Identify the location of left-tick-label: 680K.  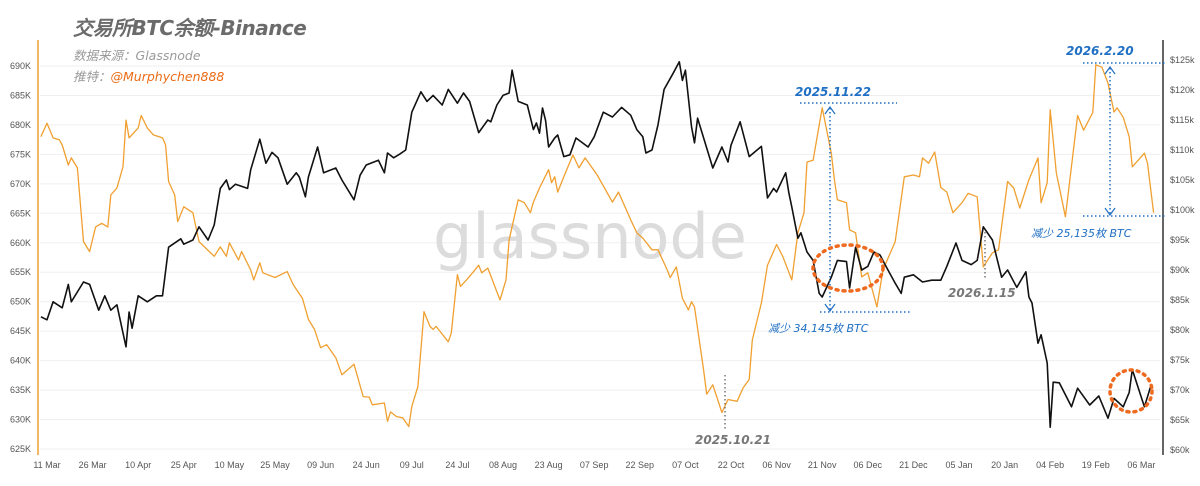
(20, 125).